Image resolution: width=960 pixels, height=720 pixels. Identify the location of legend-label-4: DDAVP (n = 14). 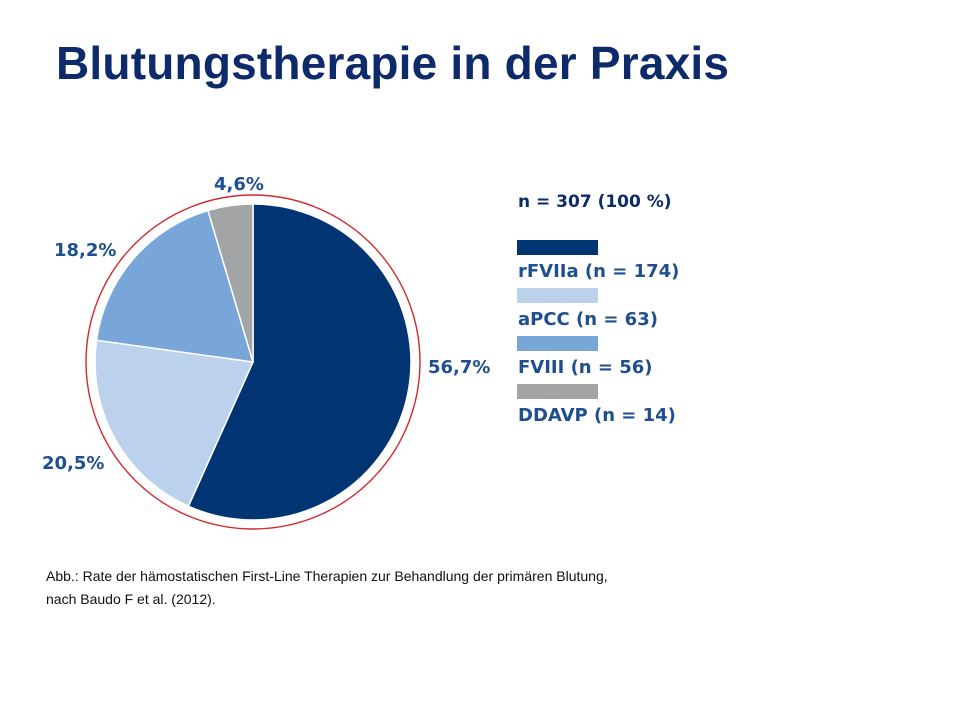
(597, 415).